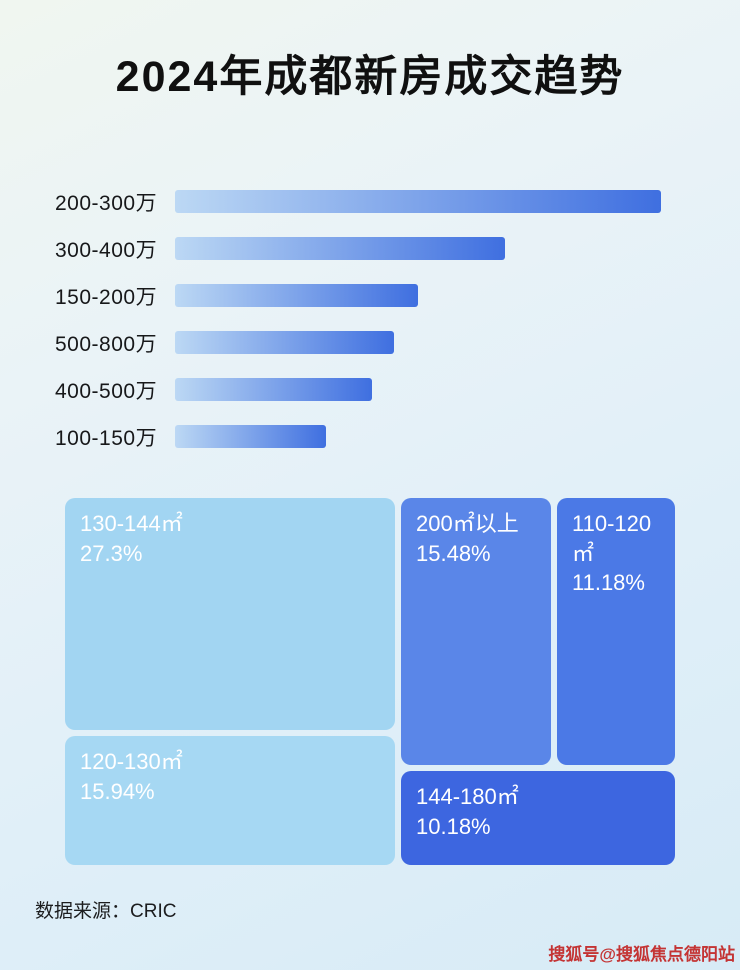 This screenshot has width=740, height=970. I want to click on treemap-block-label: 144-180㎡, so click(467, 796).